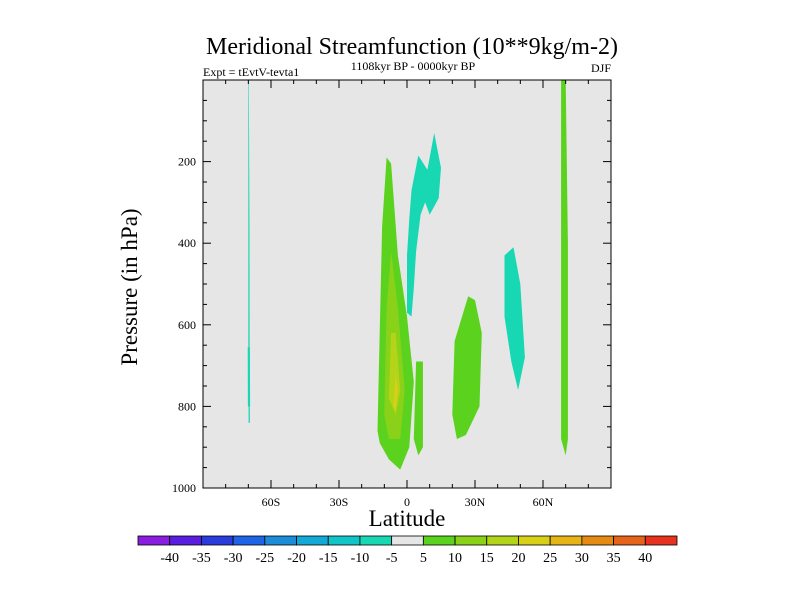 The image size is (800, 600). I want to click on colorbar-label: 25, so click(550, 558).